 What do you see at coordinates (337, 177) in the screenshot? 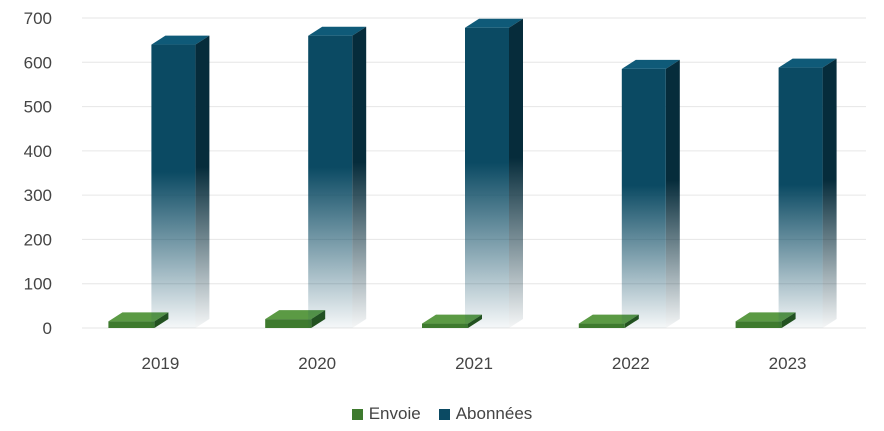
I see `bar-abonnees-2020` at bounding box center [337, 177].